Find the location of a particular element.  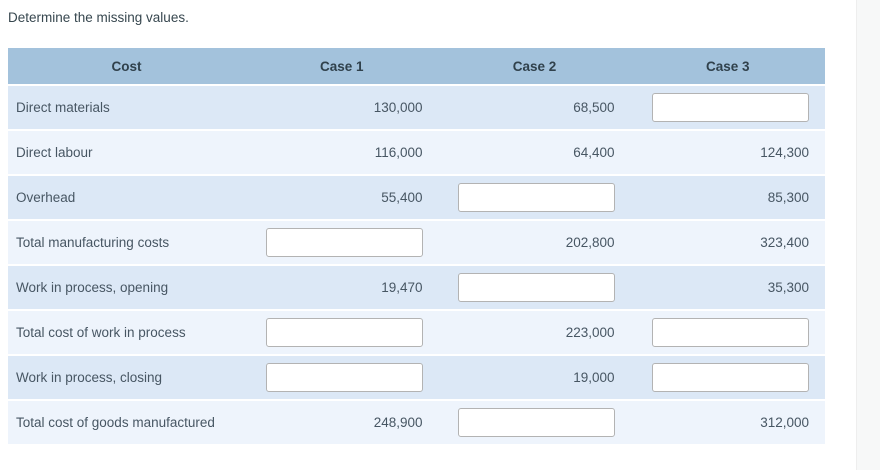

table-row: Total manufacturing costs 202,800 323,400 is located at coordinates (416, 242).